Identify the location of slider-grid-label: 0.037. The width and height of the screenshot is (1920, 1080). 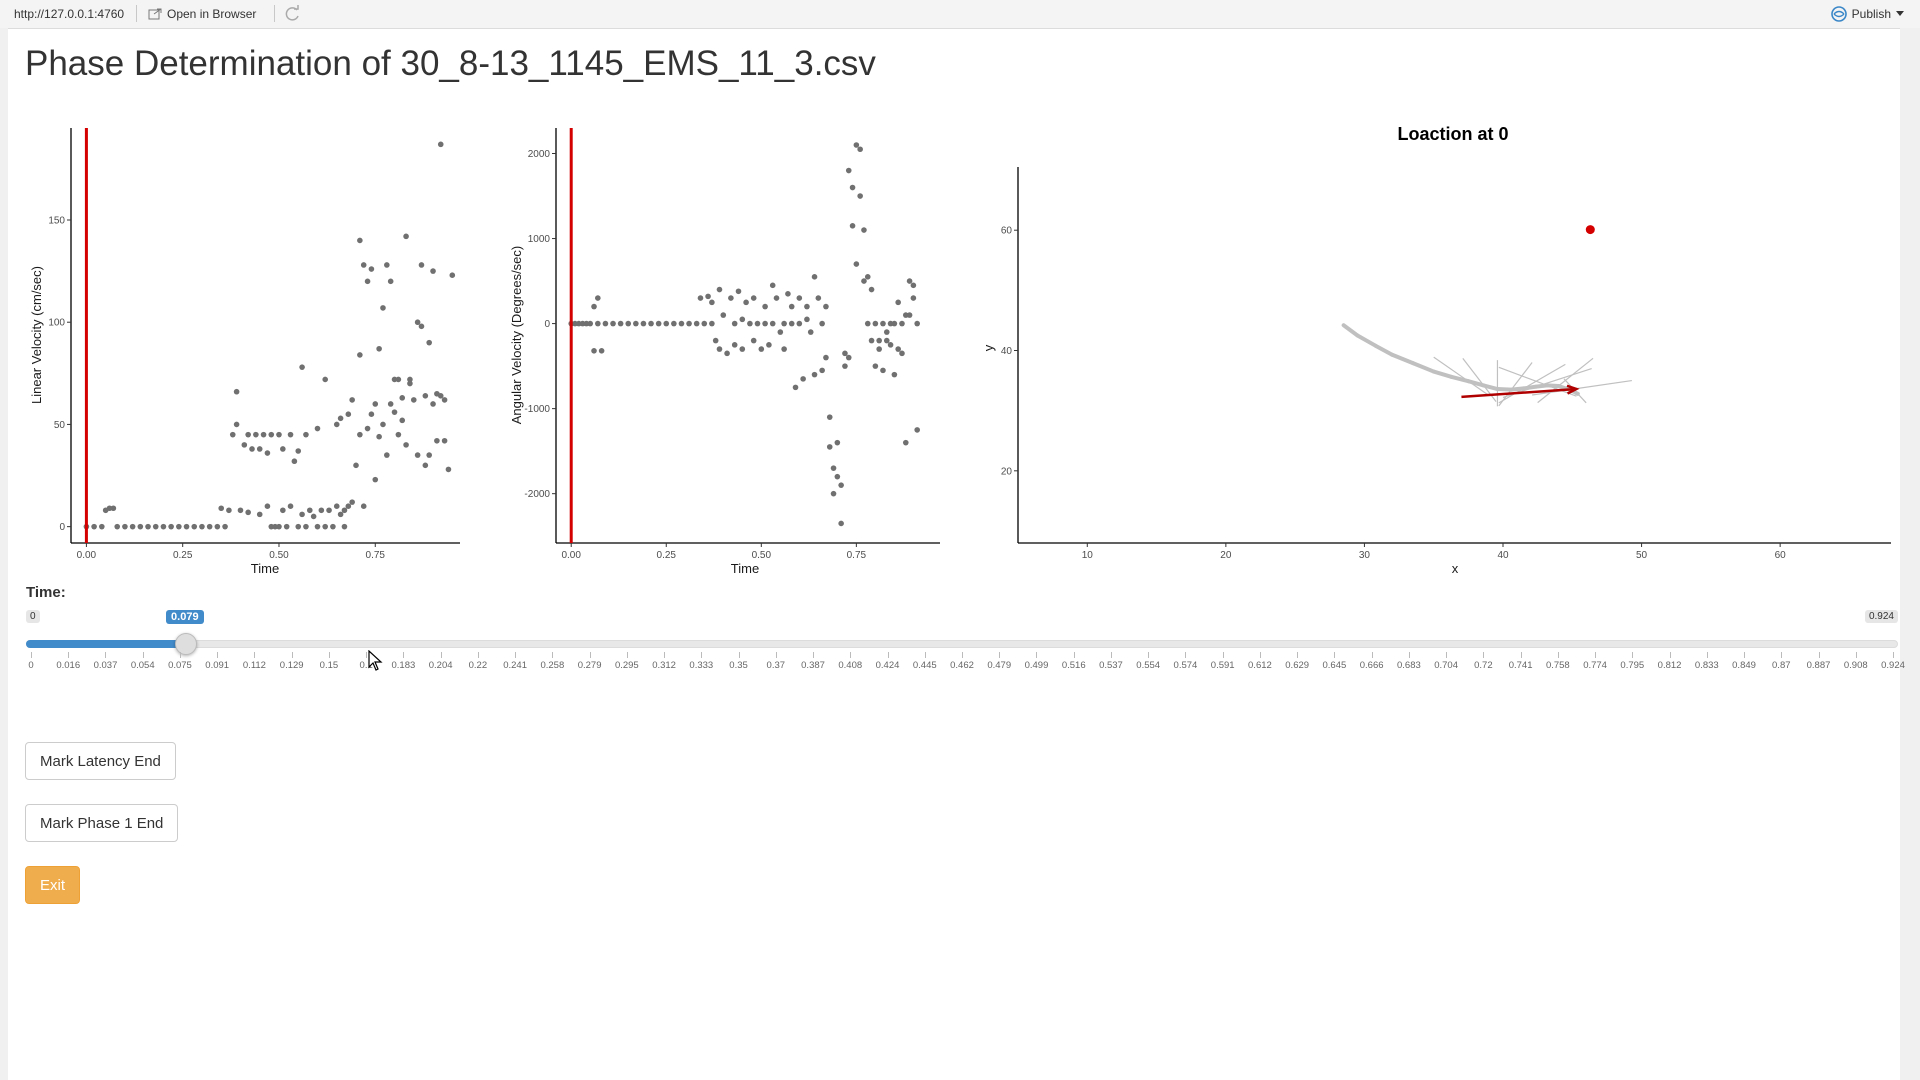
(105, 665).